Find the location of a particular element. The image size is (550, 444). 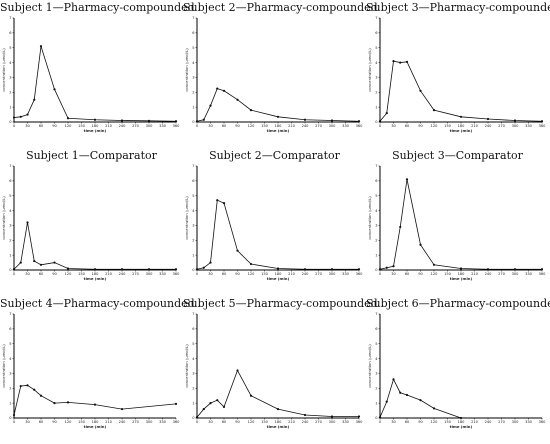

y-tick-label: 4 is located at coordinates (193, 63).